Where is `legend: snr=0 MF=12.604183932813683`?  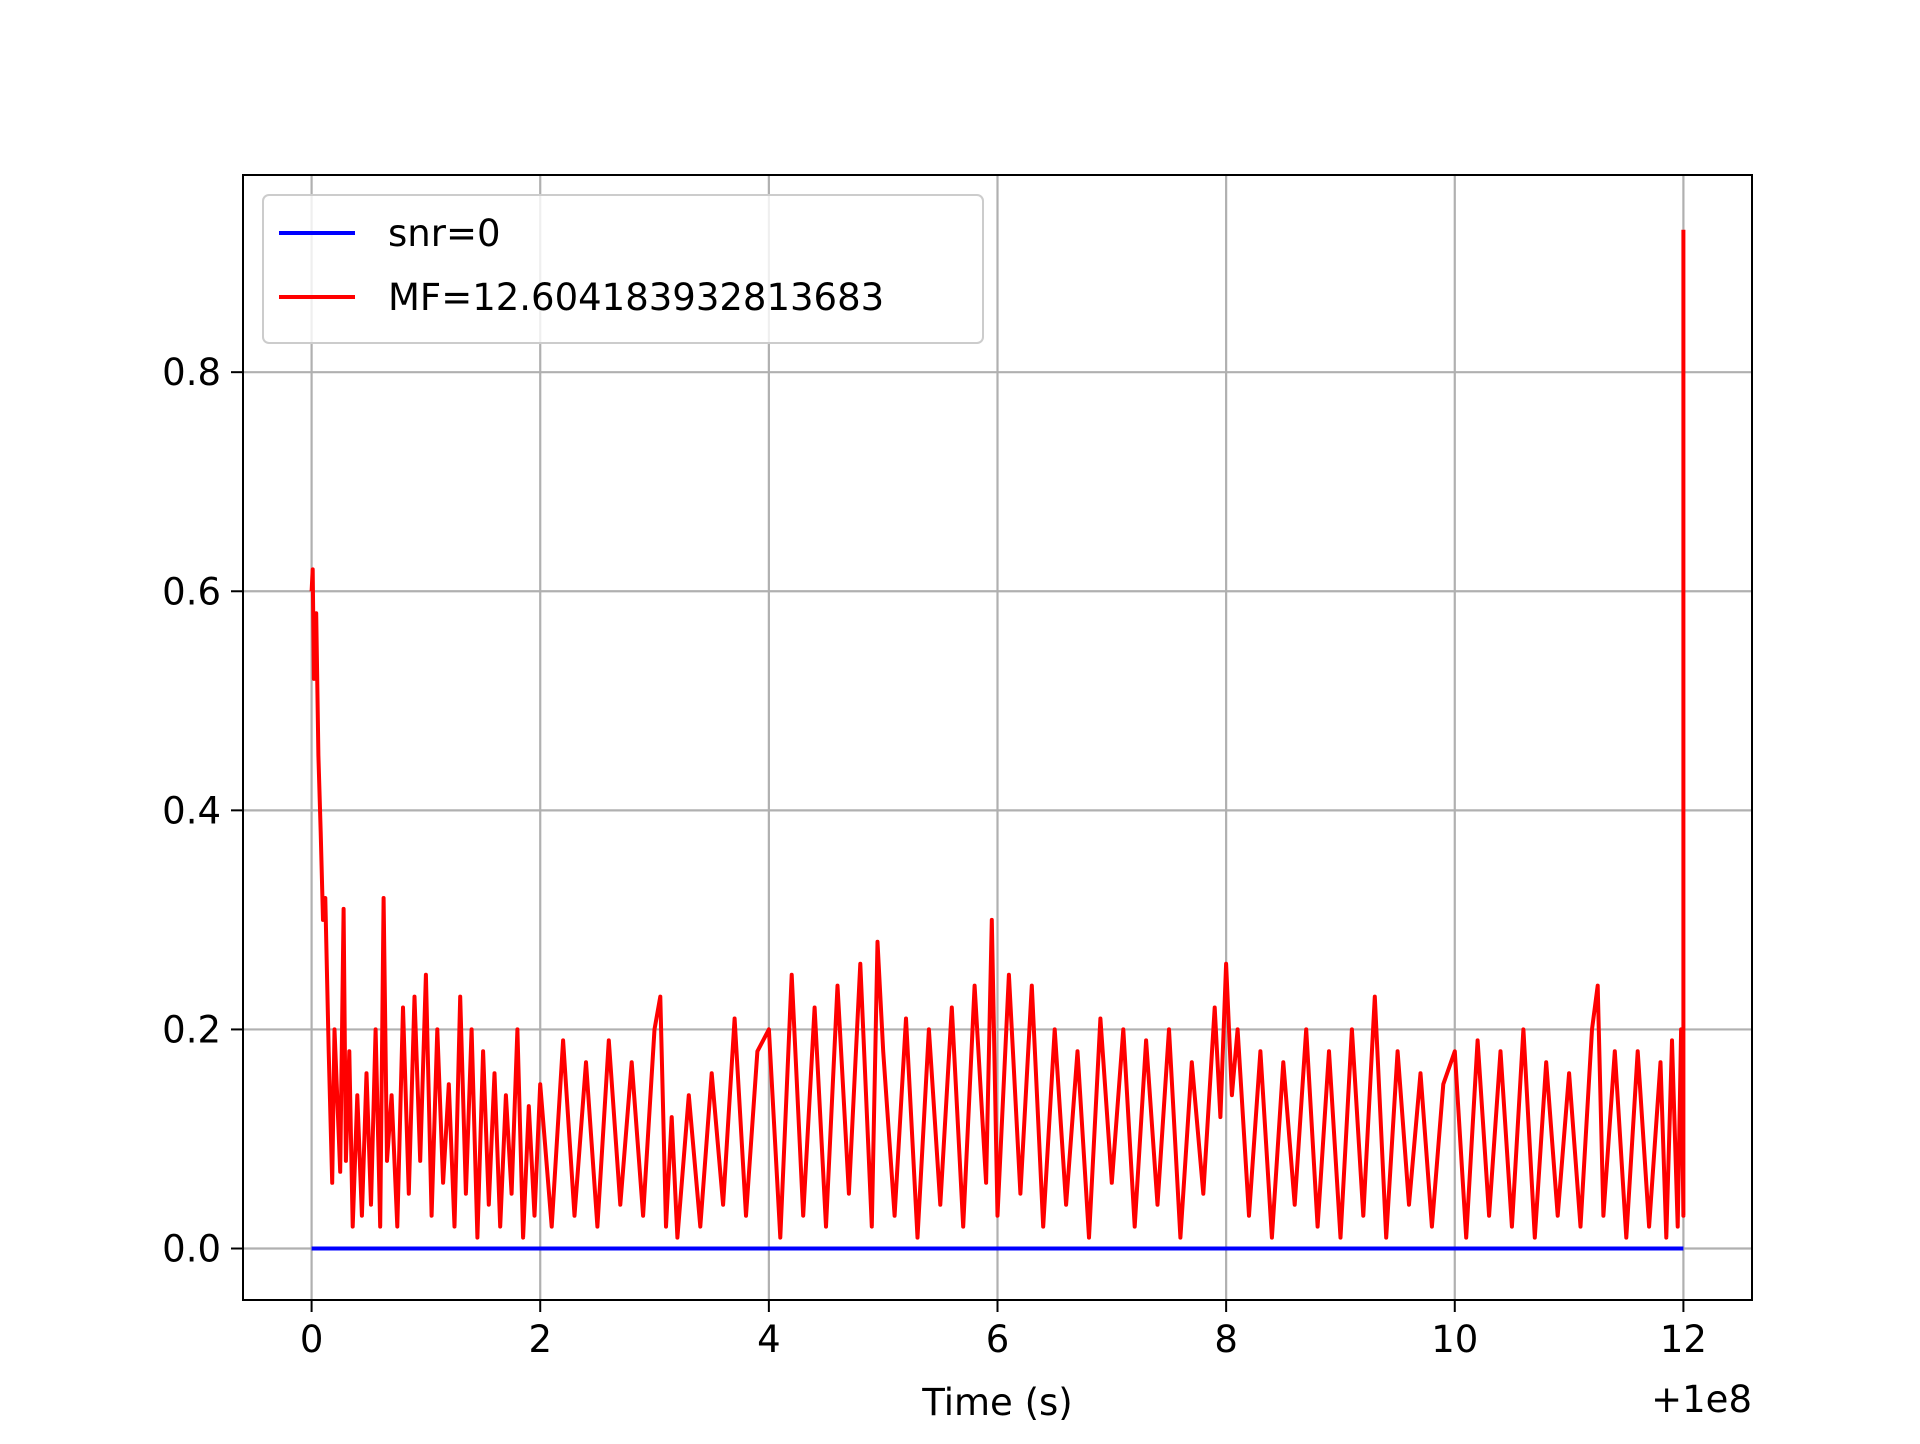
legend: snr=0 MF=12.604183932813683 is located at coordinates (623, 269).